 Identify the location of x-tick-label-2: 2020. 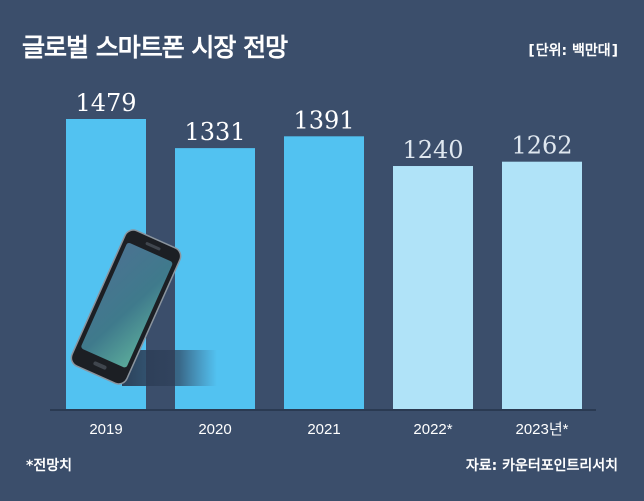
(214, 429).